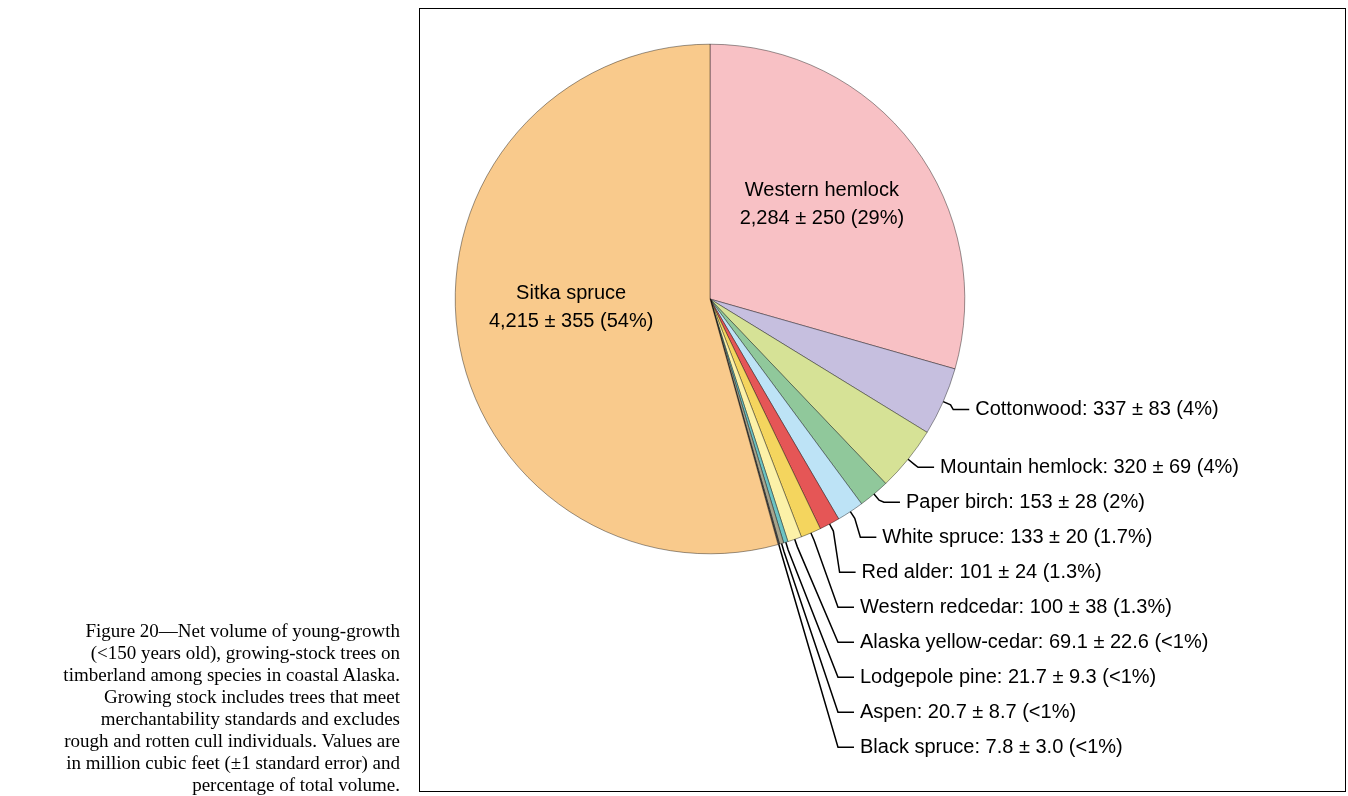  Describe the element at coordinates (981, 570) in the screenshot. I see `slice-label: Red alder: 101 ± 24 (1.3%)` at that location.